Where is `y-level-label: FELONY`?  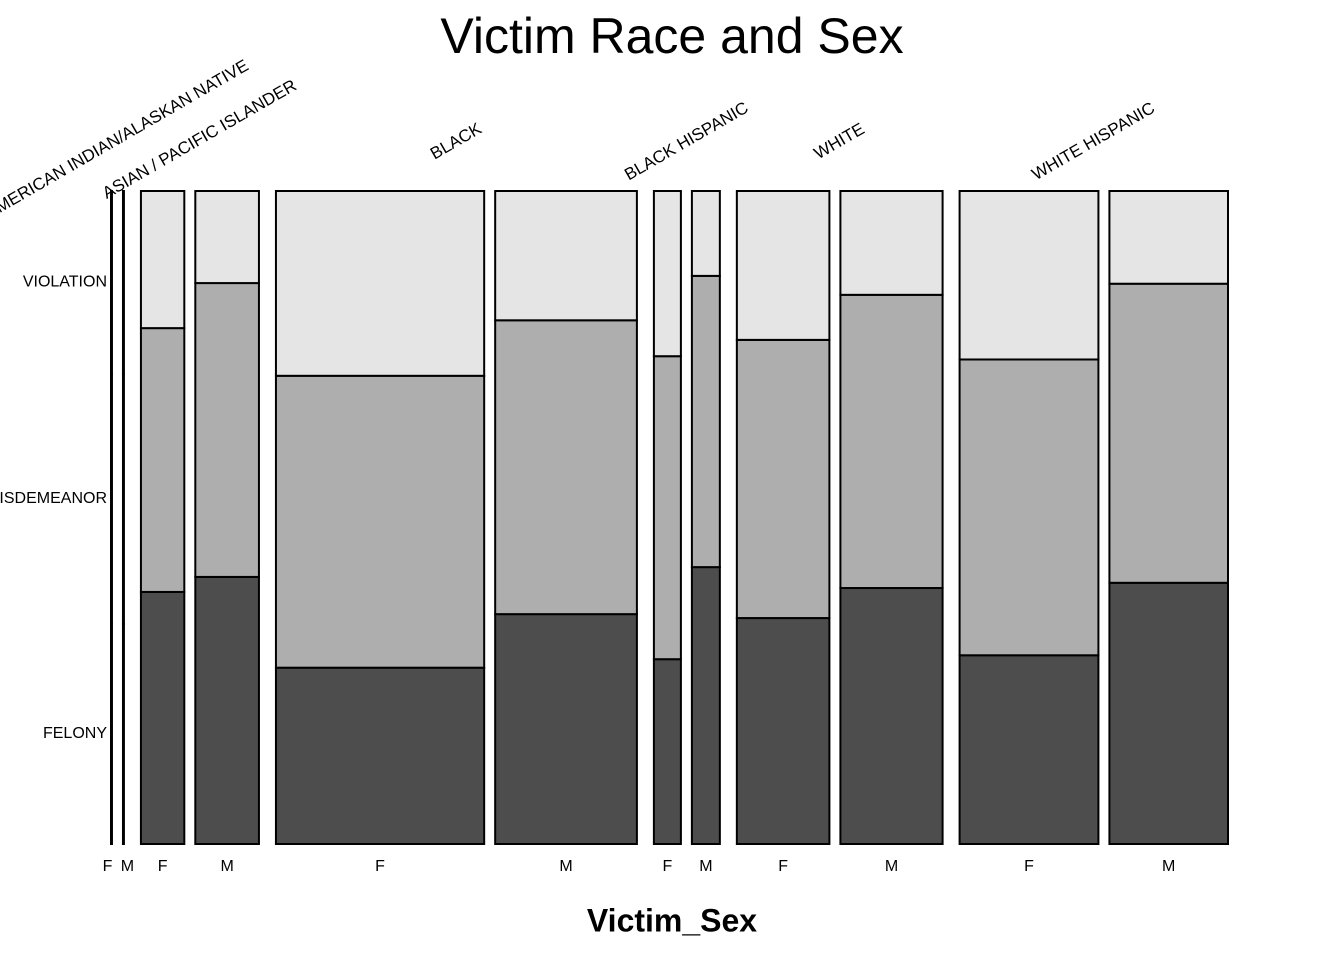
y-level-label: FELONY is located at coordinates (75, 733).